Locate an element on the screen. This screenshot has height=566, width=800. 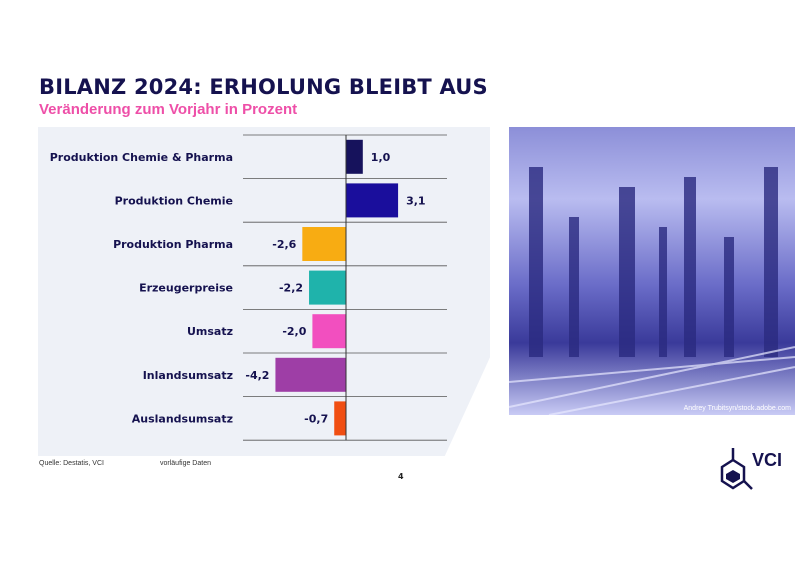
category-label: Erzeugerpreise is located at coordinates (186, 288).